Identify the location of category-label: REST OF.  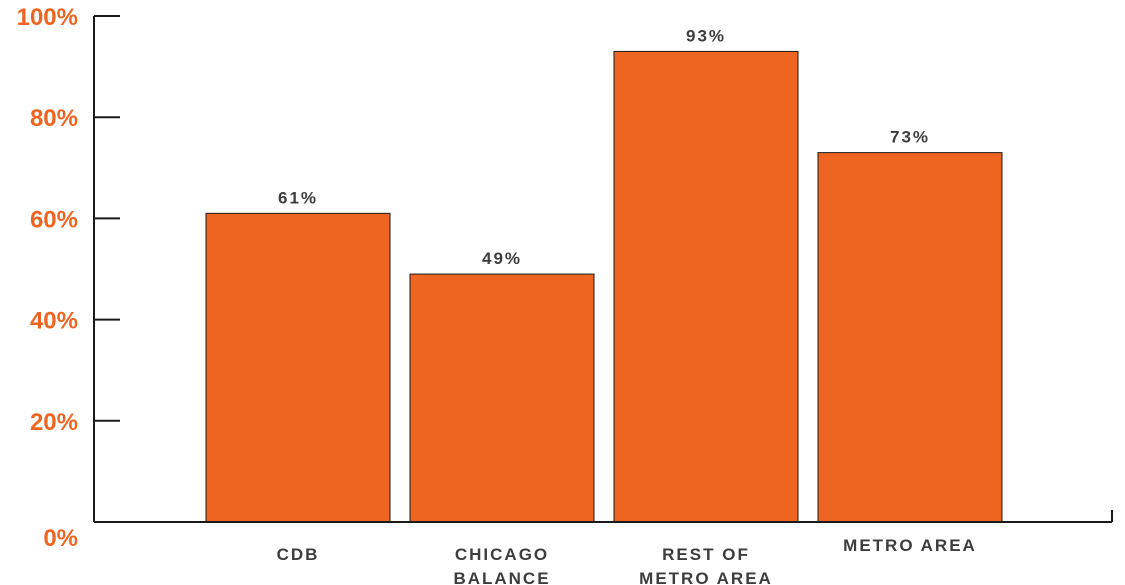
(706, 554).